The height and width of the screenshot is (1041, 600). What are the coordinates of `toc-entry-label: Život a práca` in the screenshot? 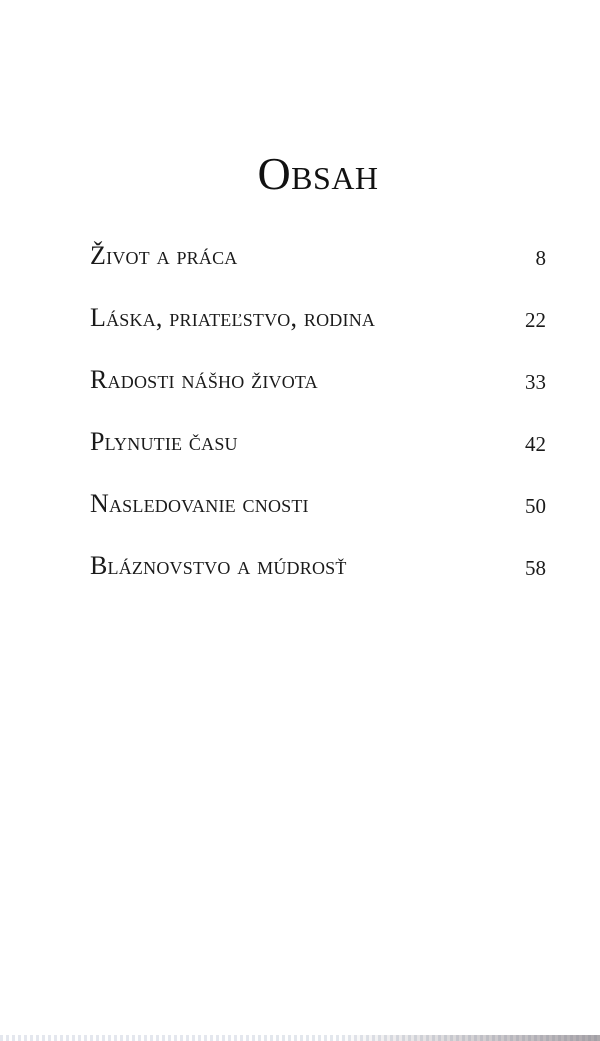 It's located at (164, 255).